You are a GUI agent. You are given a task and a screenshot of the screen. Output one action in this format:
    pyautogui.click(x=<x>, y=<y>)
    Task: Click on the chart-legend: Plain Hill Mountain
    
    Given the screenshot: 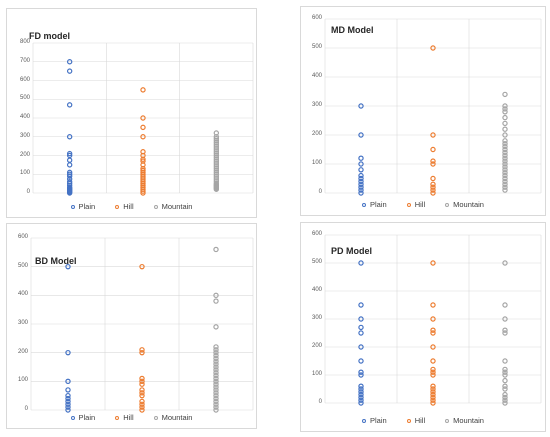 What is the action you would take?
    pyautogui.click(x=423, y=420)
    